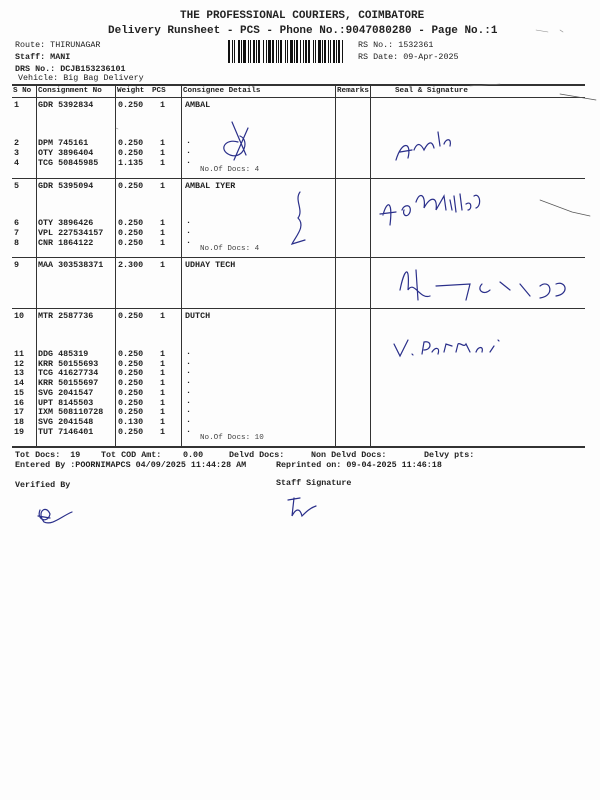 This screenshot has width=600, height=800. What do you see at coordinates (48, 455) in the screenshot?
I see `tot-docs: Tot Docs: 19` at bounding box center [48, 455].